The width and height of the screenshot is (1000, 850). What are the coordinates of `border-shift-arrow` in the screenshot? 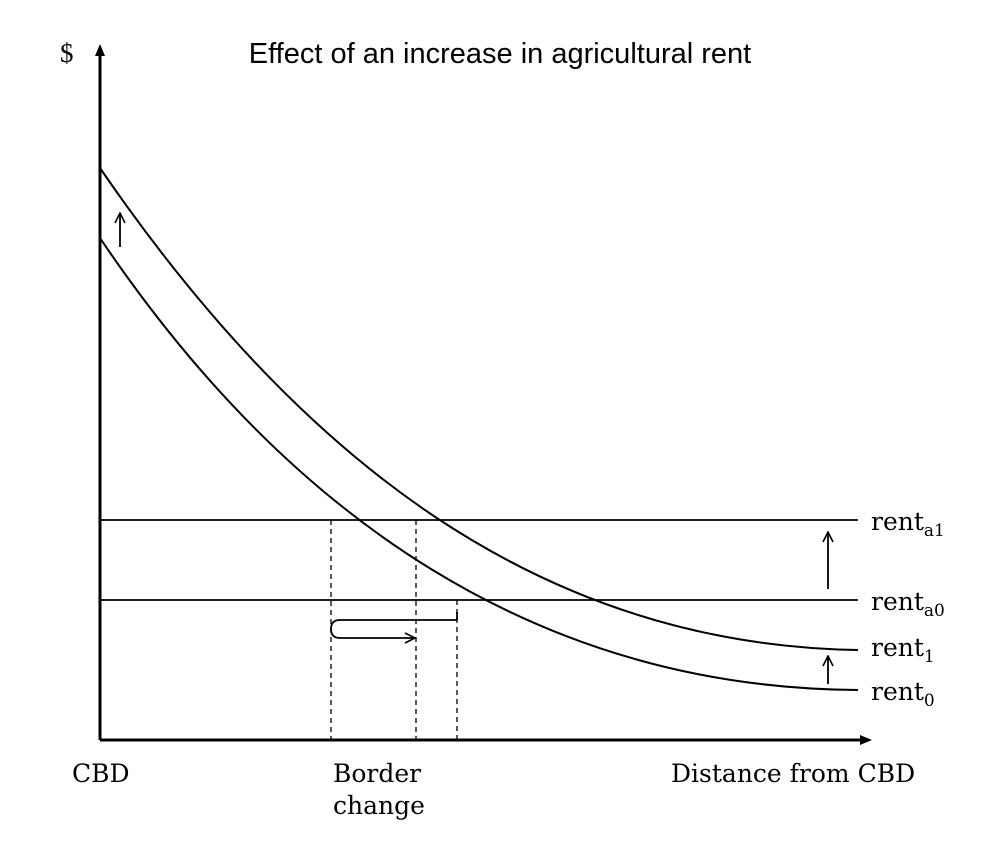 It's located at (393, 628).